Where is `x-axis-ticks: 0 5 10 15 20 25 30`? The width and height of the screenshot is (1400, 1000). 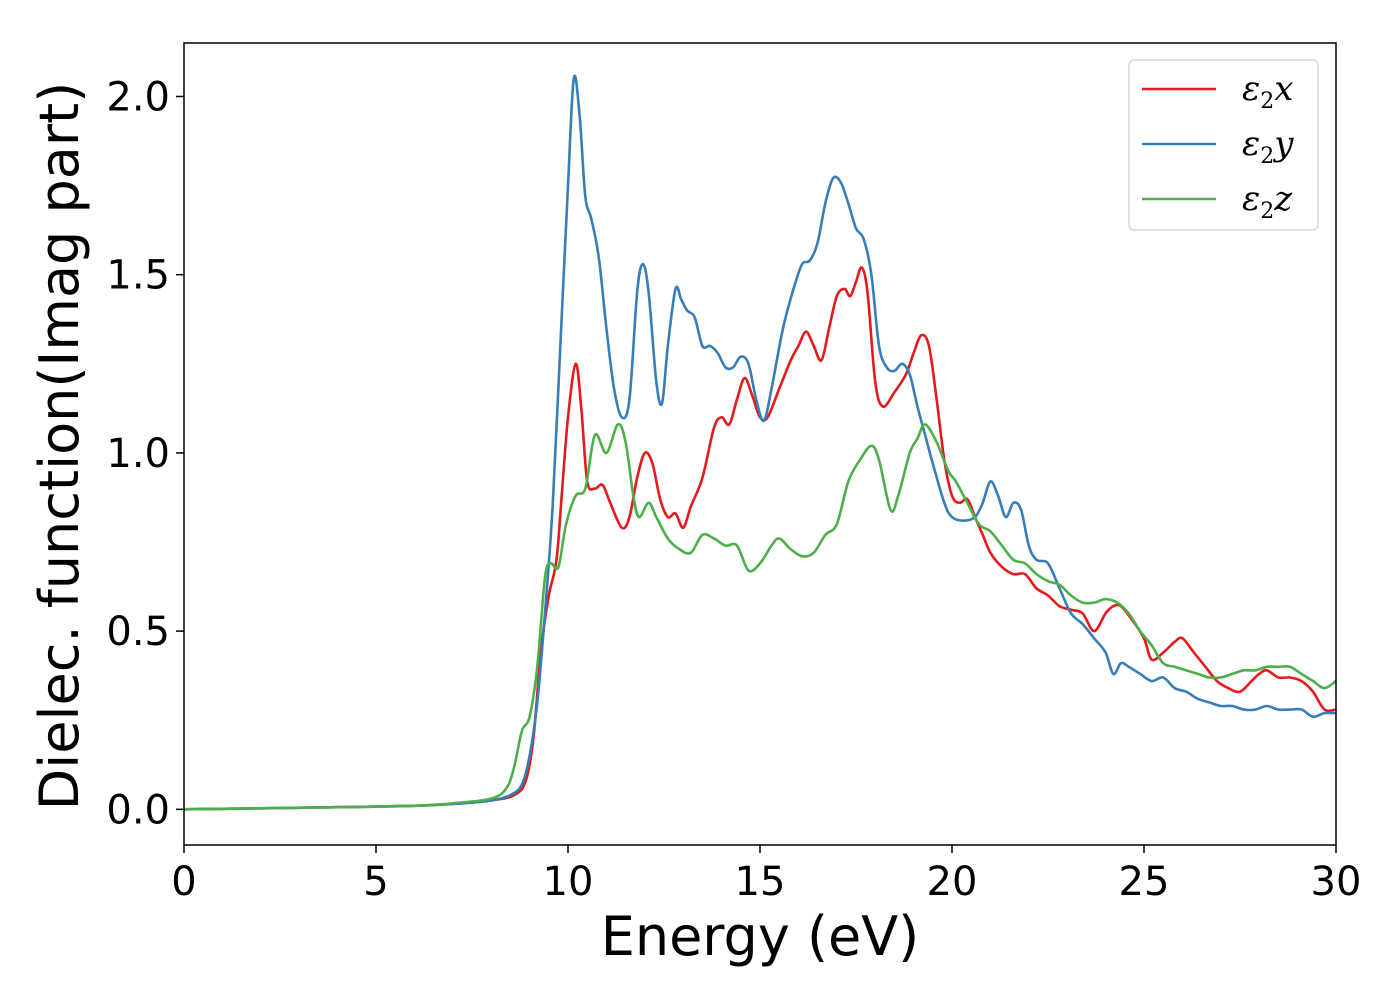 x-axis-ticks: 0 5 10 15 20 25 30 is located at coordinates (766, 875).